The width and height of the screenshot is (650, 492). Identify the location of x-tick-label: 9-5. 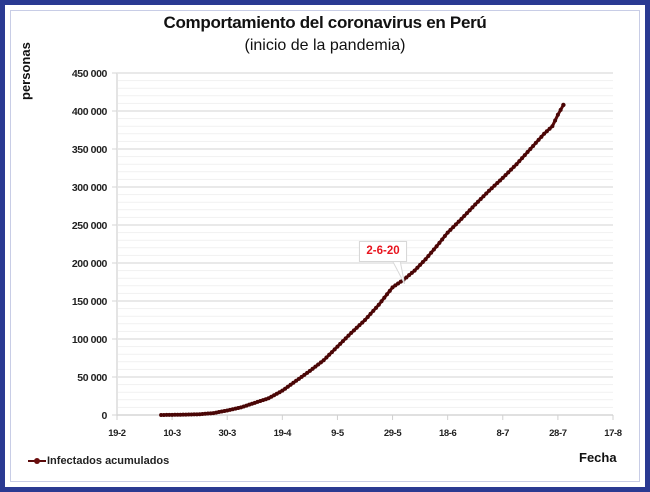
(338, 433).